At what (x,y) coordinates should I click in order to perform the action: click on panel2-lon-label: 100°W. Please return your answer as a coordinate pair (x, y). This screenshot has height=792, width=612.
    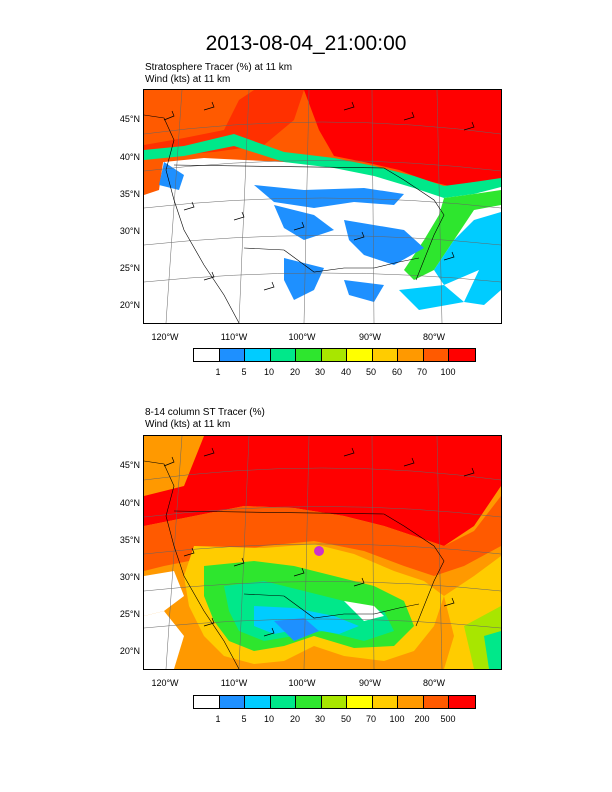
    Looking at the image, I should click on (302, 683).